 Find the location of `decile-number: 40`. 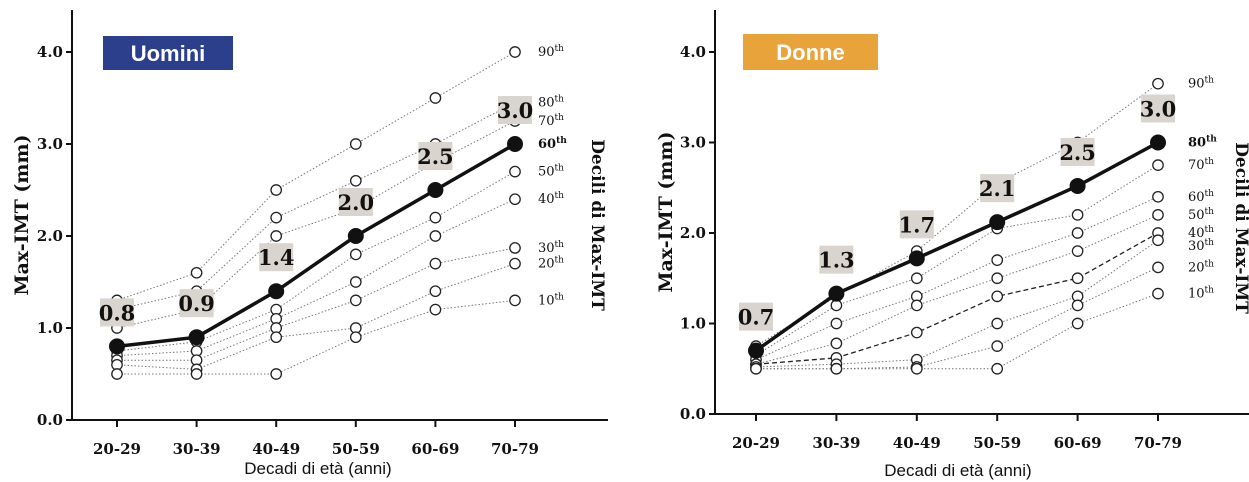

decile-number: 40 is located at coordinates (546, 199).